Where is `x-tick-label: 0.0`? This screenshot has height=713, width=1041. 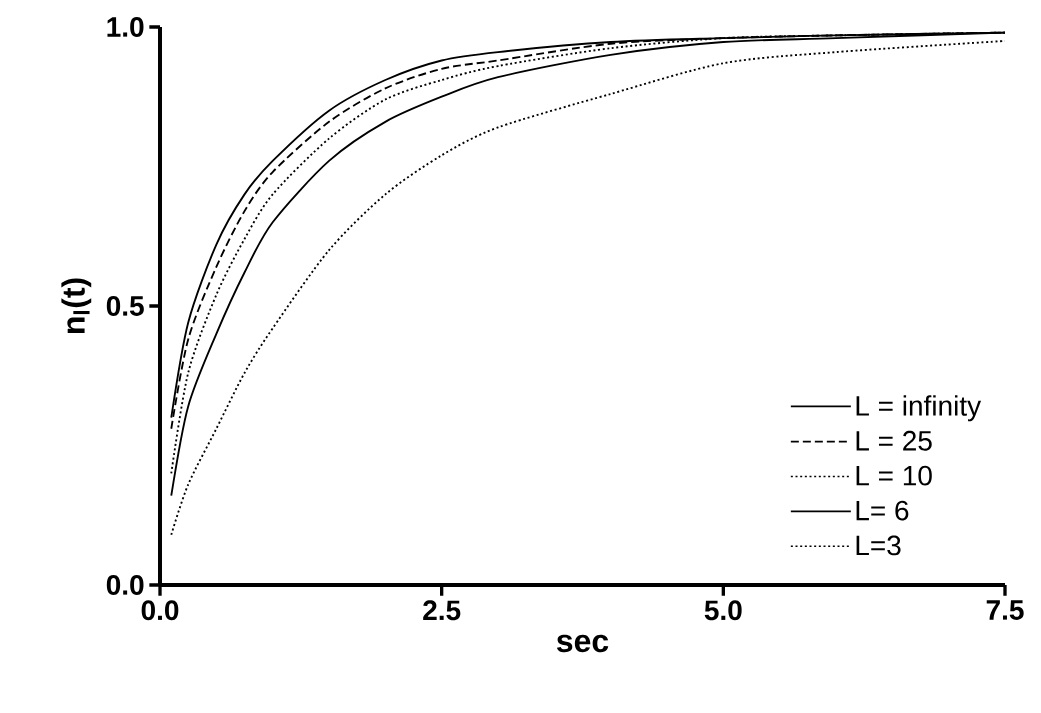
x-tick-label: 0.0 is located at coordinates (160, 610).